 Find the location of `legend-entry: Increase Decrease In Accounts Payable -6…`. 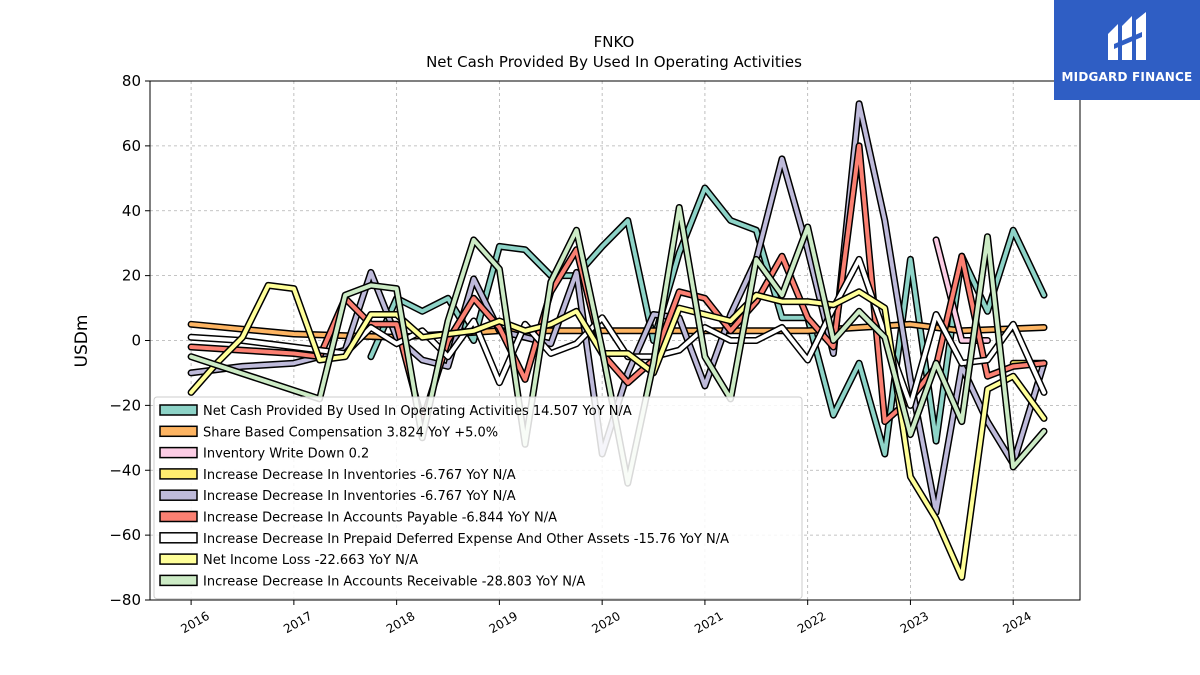

legend-entry: Increase Decrease In Accounts Payable -6… is located at coordinates (380, 518).